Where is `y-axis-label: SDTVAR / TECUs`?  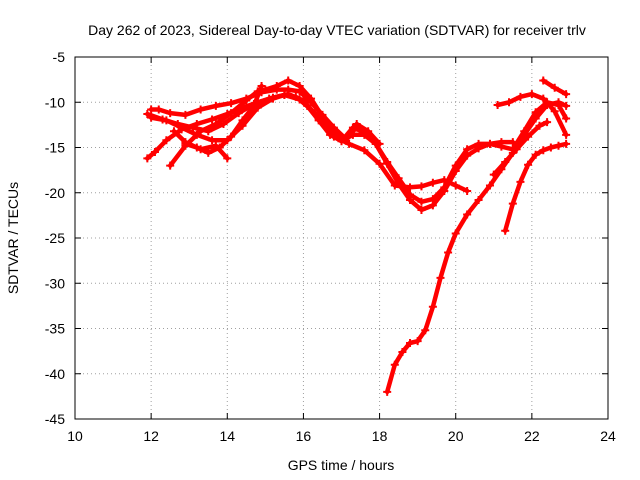 y-axis-label: SDTVAR / TECUs is located at coordinates (13, 238).